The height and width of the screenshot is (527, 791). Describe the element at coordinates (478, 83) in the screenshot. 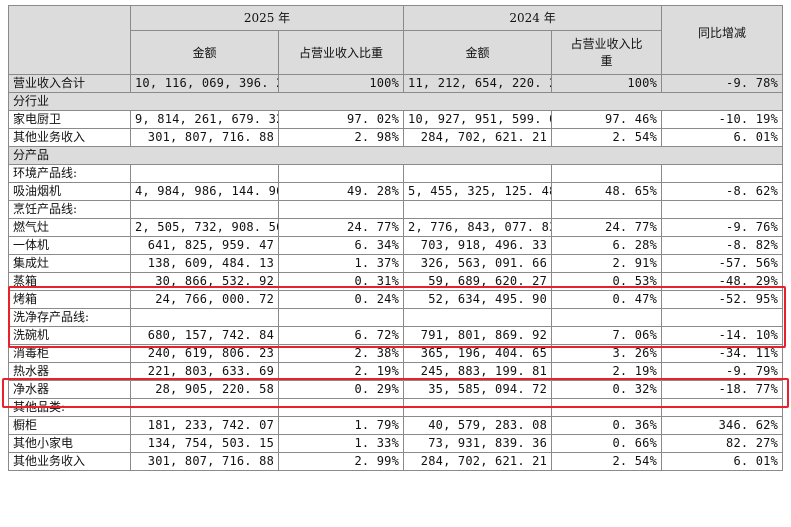

I see `amount-2024: 11, 212, 654, 220. 22` at that location.